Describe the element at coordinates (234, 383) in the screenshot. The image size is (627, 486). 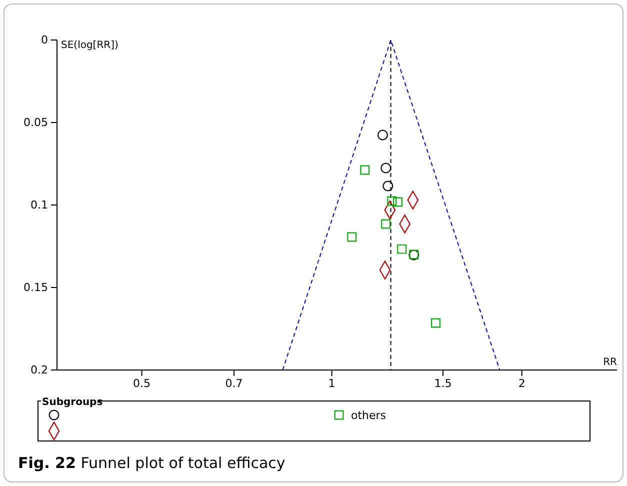
I see `x-tick-label: 0.7` at that location.